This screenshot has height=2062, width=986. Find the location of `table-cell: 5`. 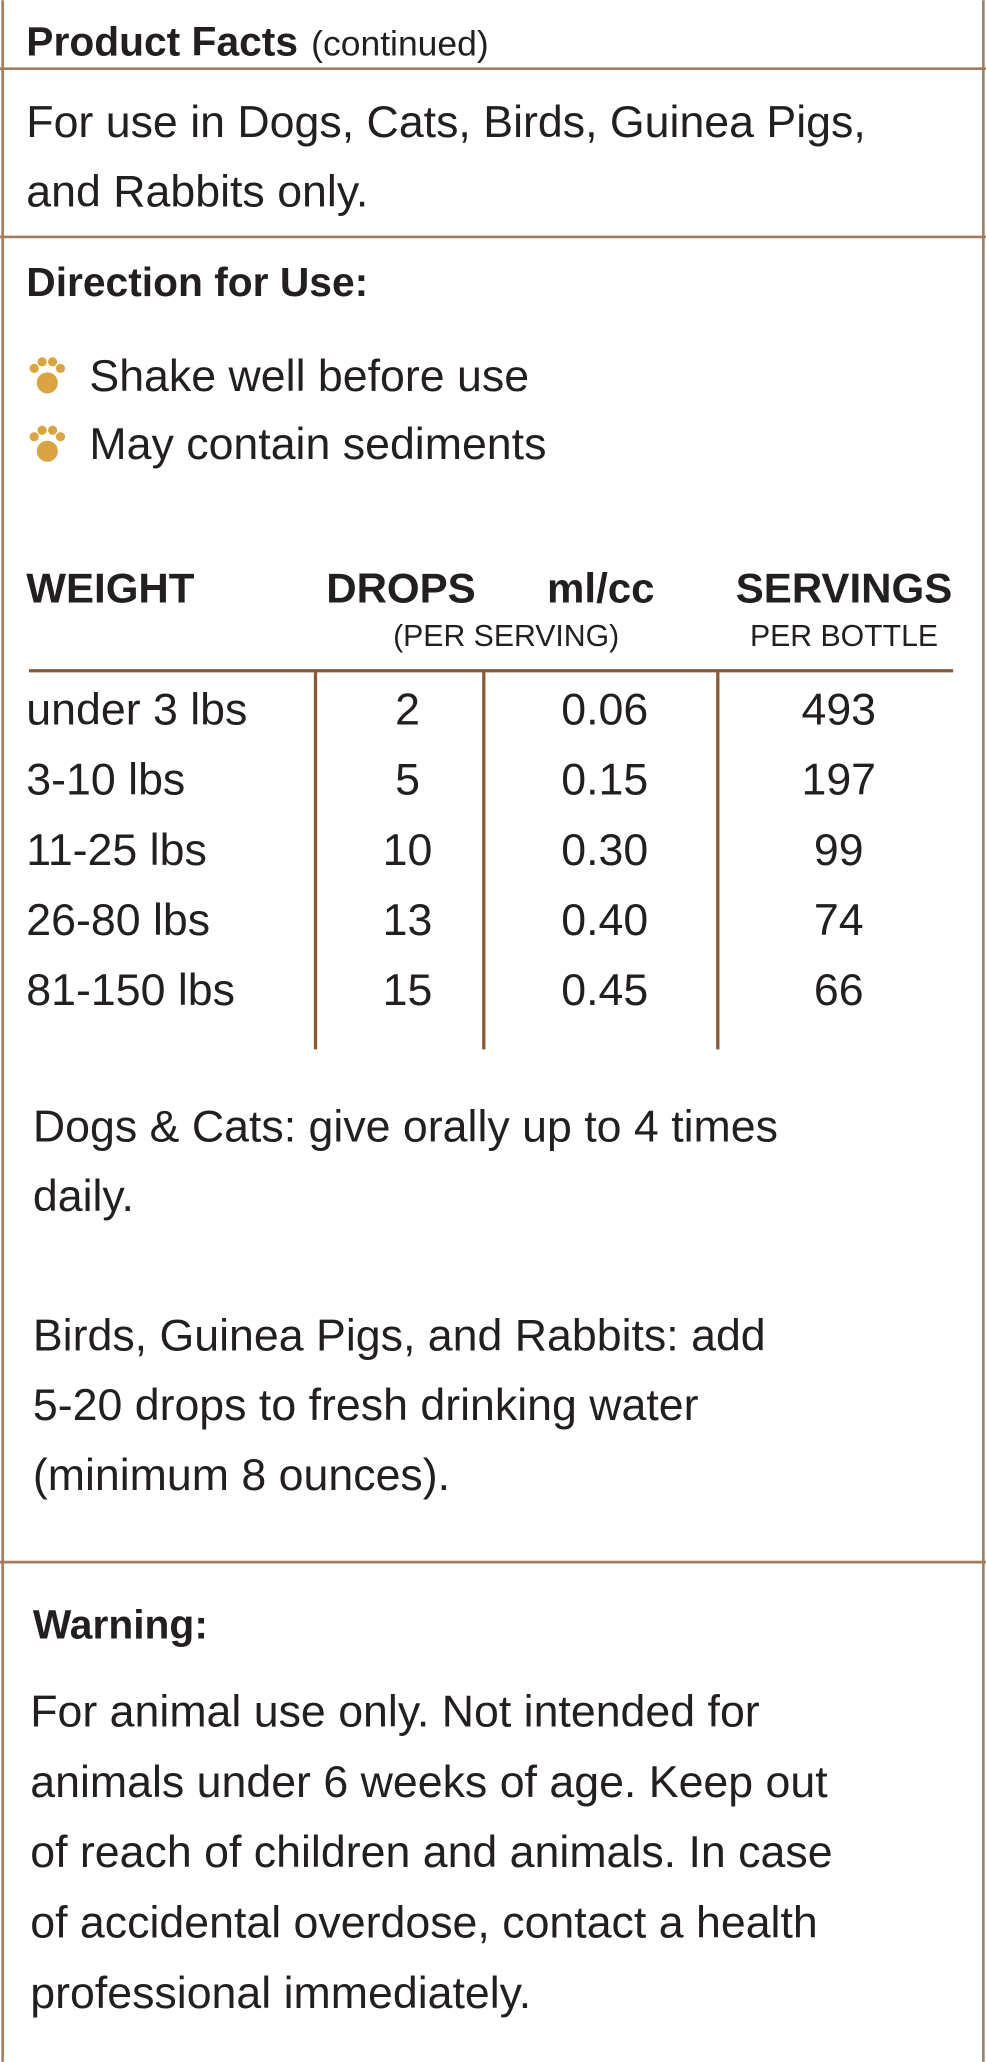

table-cell: 5 is located at coordinates (407, 780).